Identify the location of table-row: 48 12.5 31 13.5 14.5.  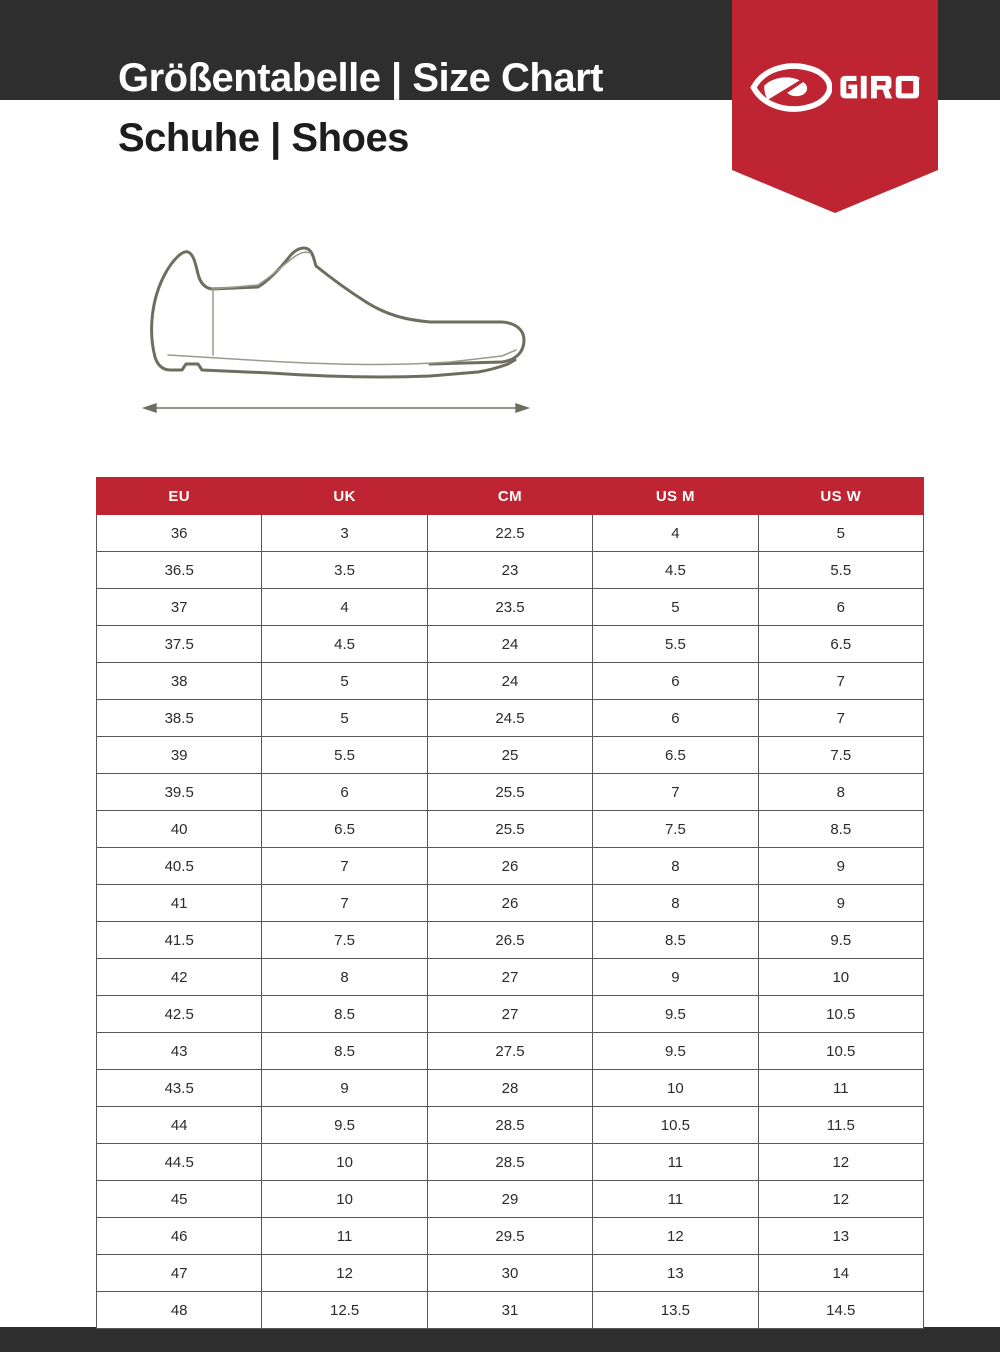
(510, 1310).